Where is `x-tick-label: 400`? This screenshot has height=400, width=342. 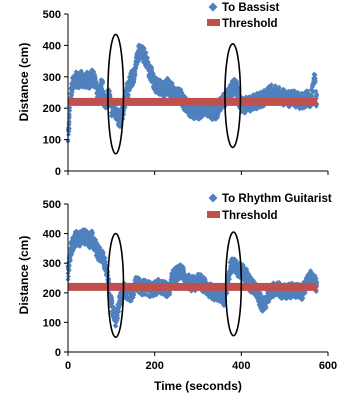
x-tick-label: 400 is located at coordinates (241, 366).